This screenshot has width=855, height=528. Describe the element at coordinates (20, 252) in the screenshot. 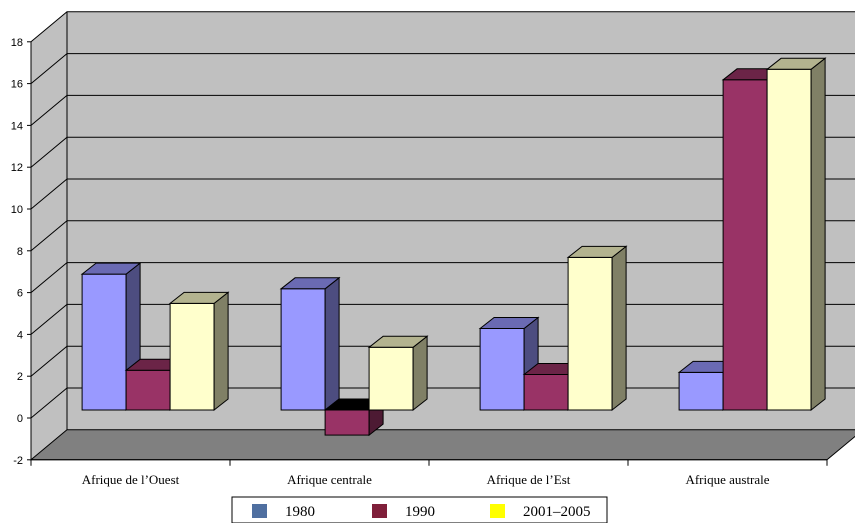

I see `y-tick-label: 8` at that location.